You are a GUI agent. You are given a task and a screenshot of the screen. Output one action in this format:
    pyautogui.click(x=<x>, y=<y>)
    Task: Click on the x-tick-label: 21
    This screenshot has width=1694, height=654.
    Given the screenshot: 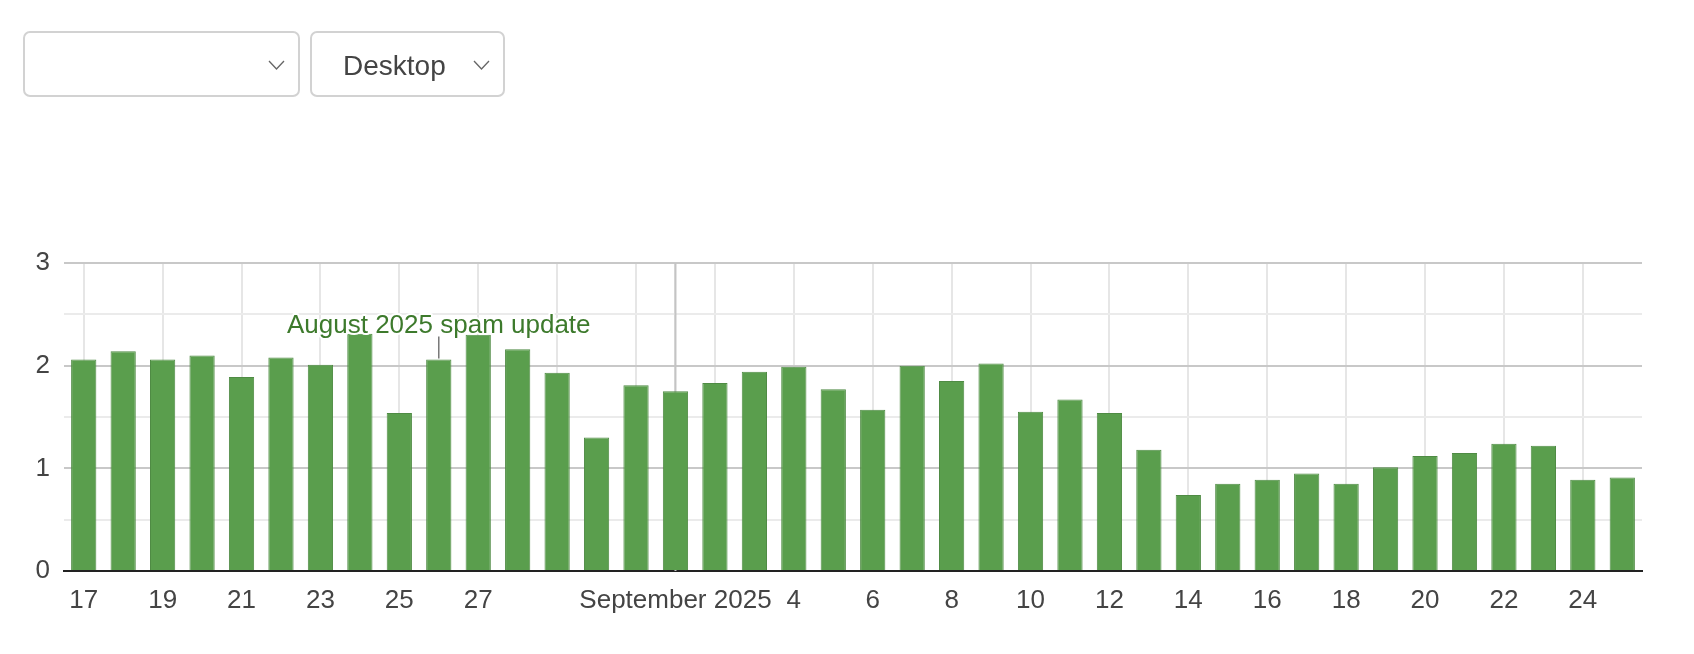 What is the action you would take?
    pyautogui.click(x=241, y=598)
    